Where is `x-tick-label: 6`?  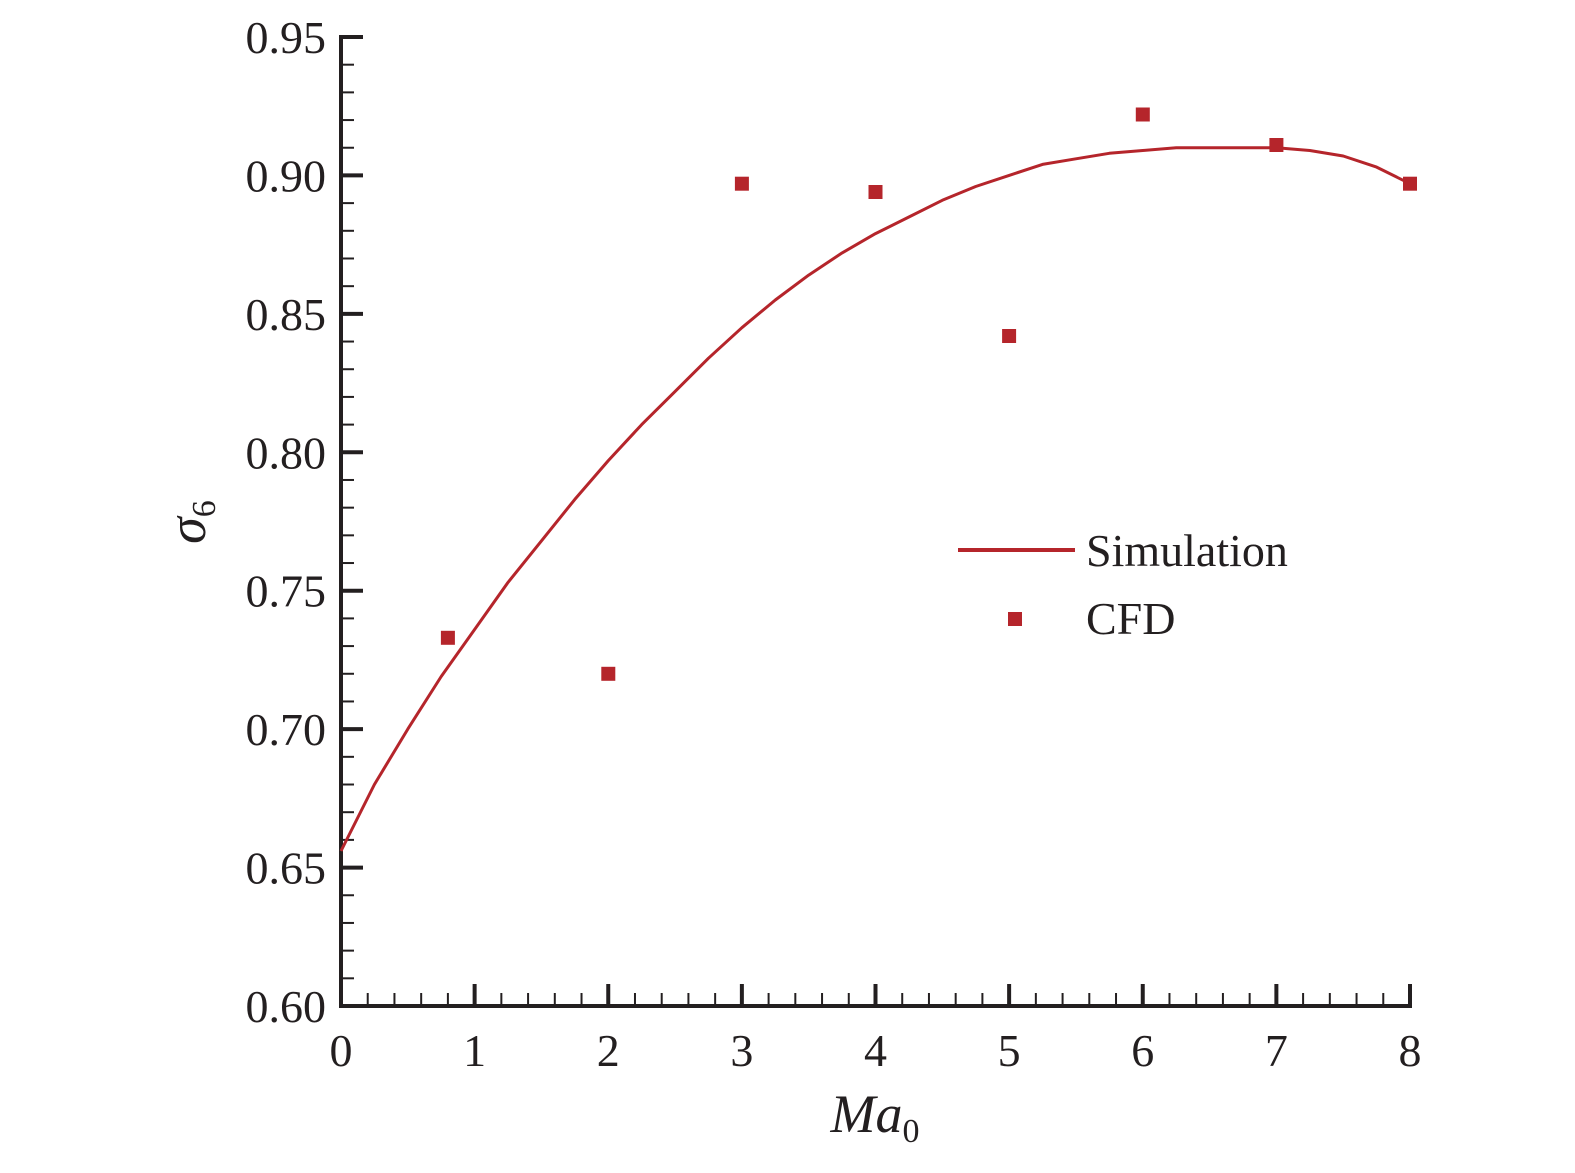 x-tick-label: 6 is located at coordinates (1142, 1050).